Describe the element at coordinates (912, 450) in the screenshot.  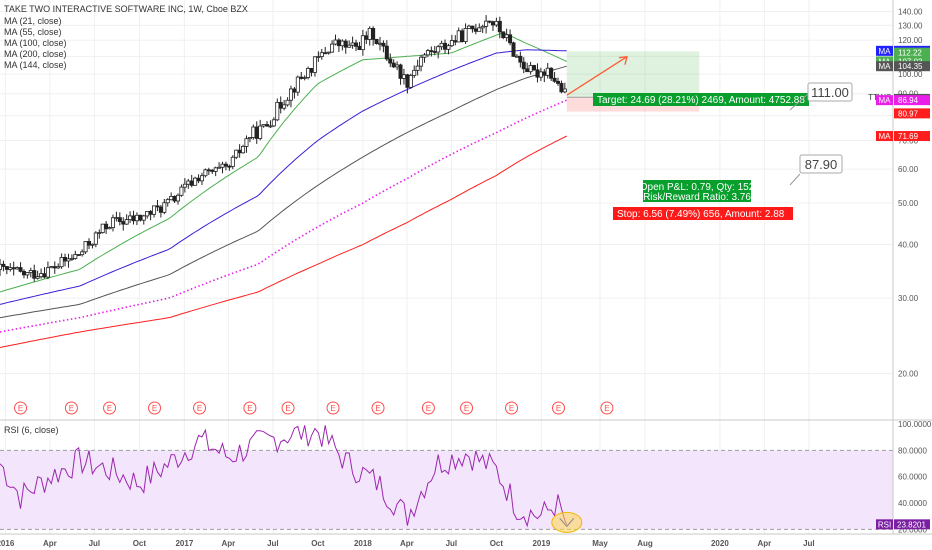
I see `rsi-tick-label: 80.0000` at that location.